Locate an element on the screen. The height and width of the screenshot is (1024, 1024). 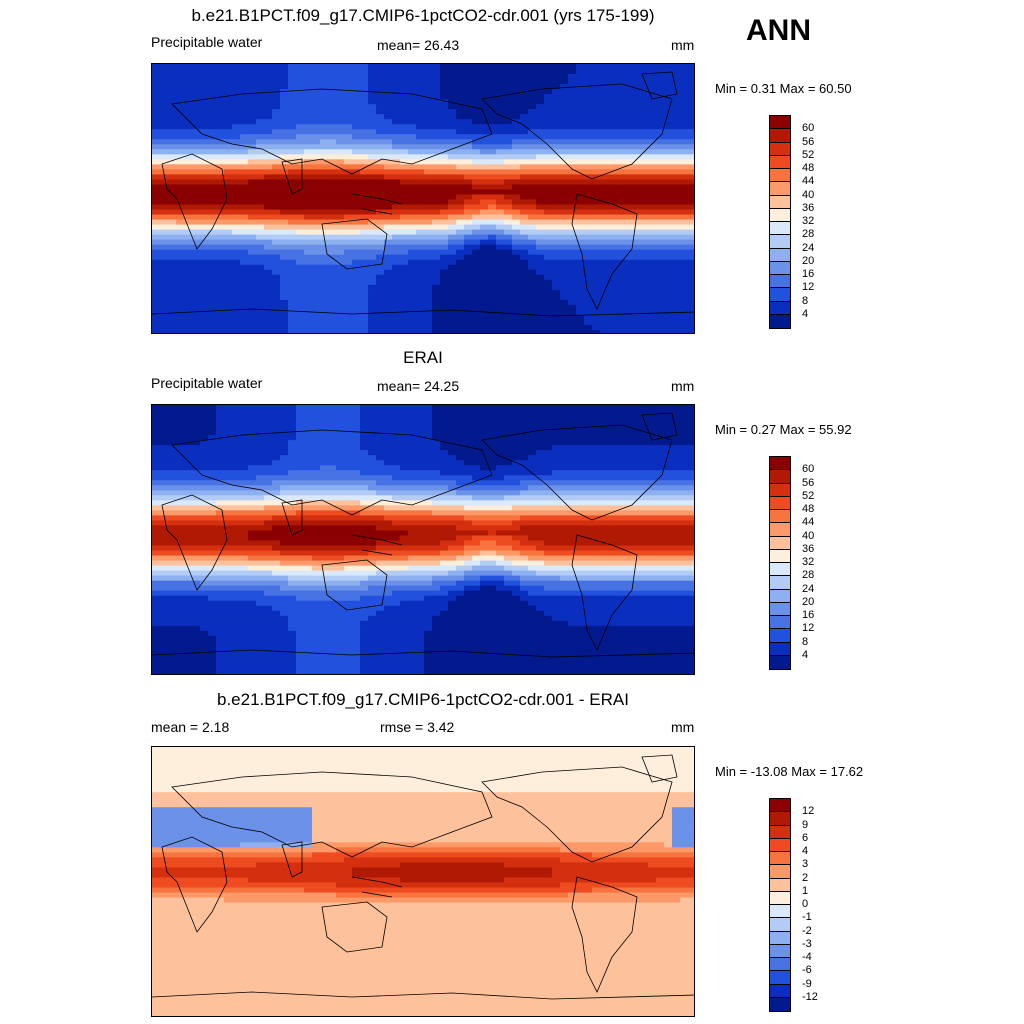
colorbar-tick-label: 2 is located at coordinates (805, 877).